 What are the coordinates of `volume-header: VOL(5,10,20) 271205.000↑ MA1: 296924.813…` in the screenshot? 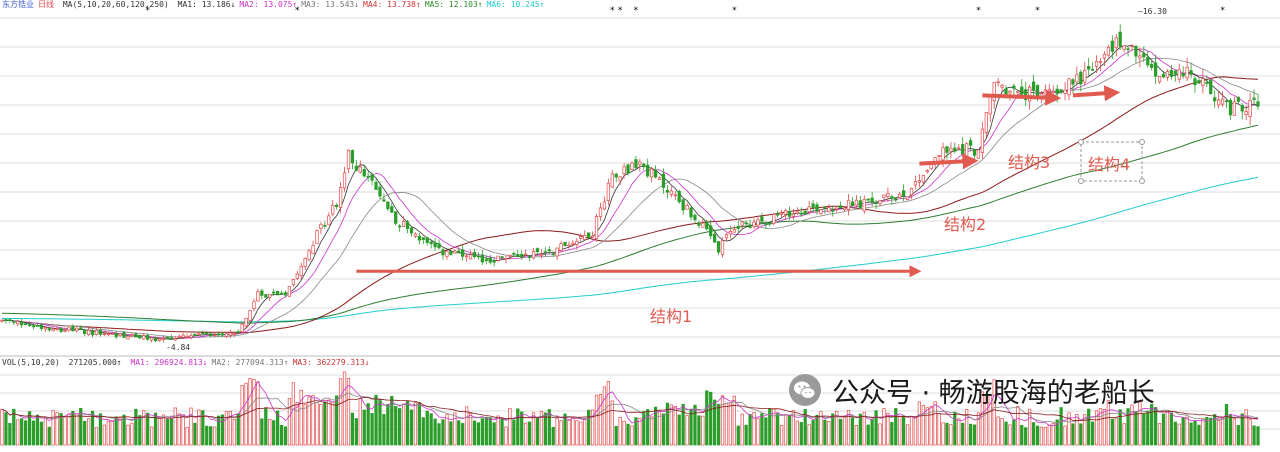 It's located at (190, 363).